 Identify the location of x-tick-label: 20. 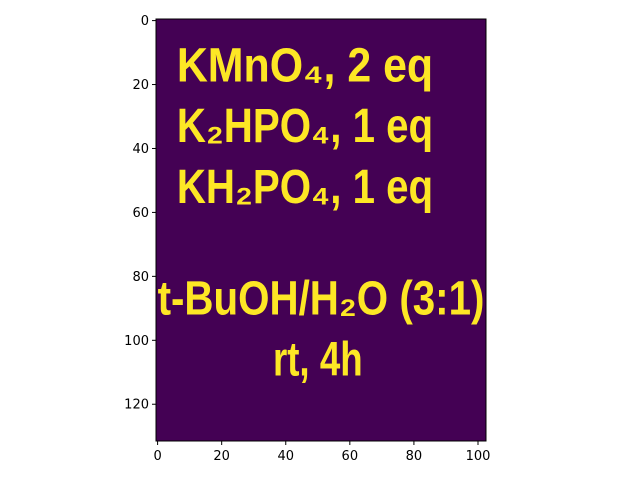
(221, 456).